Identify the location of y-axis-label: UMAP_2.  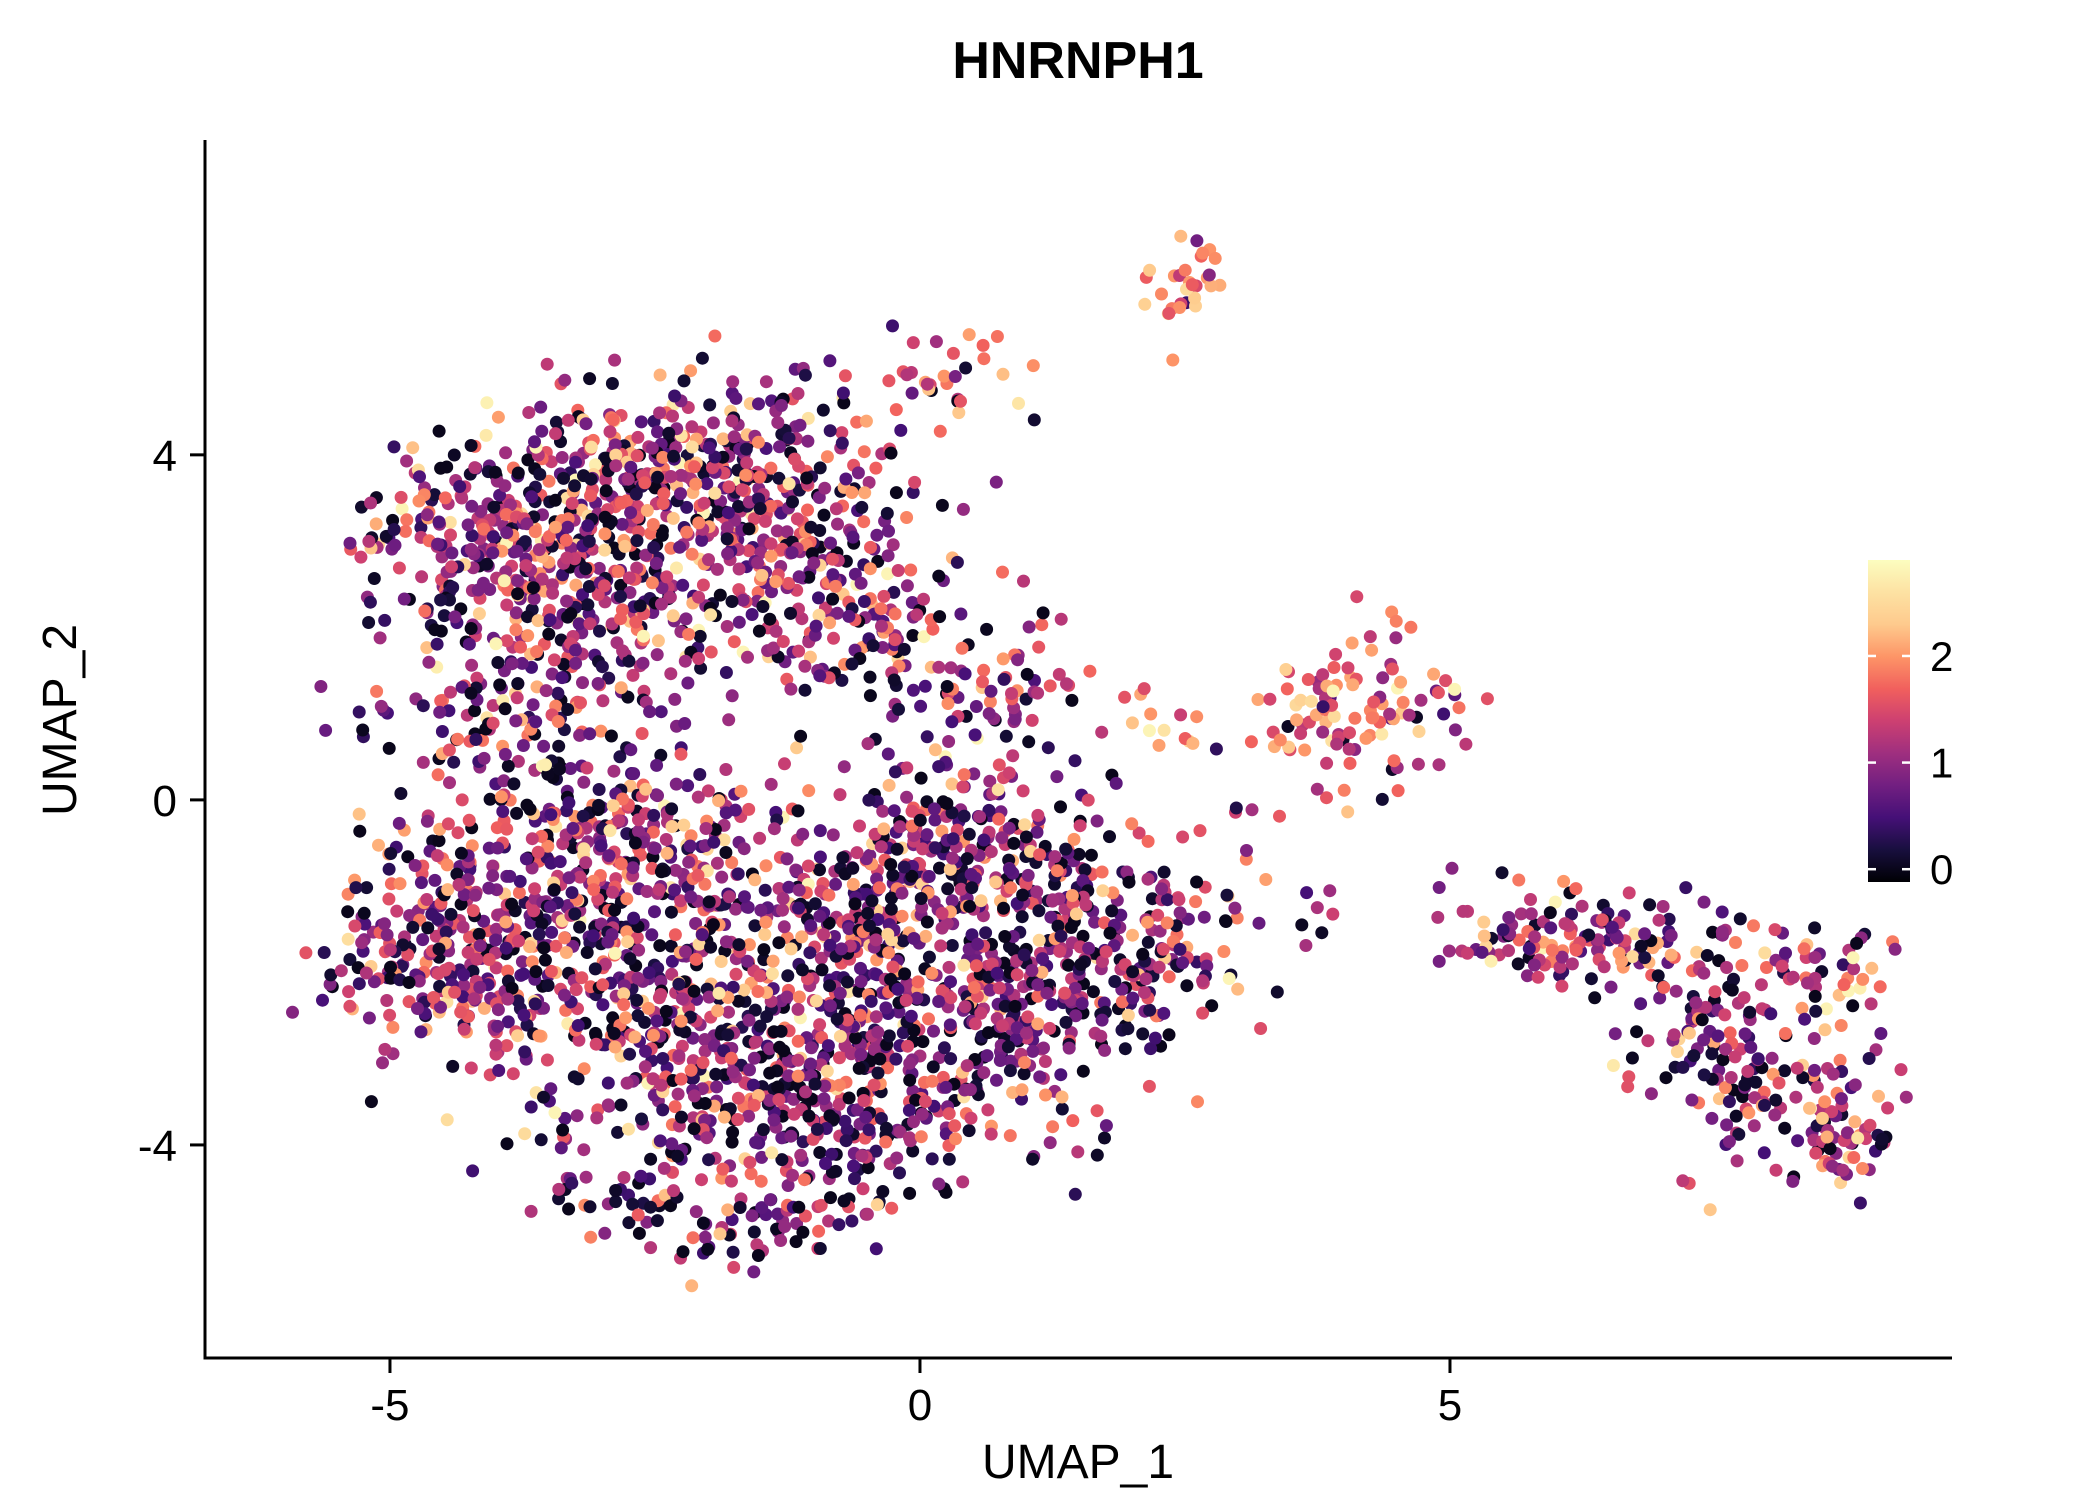
(60, 720).